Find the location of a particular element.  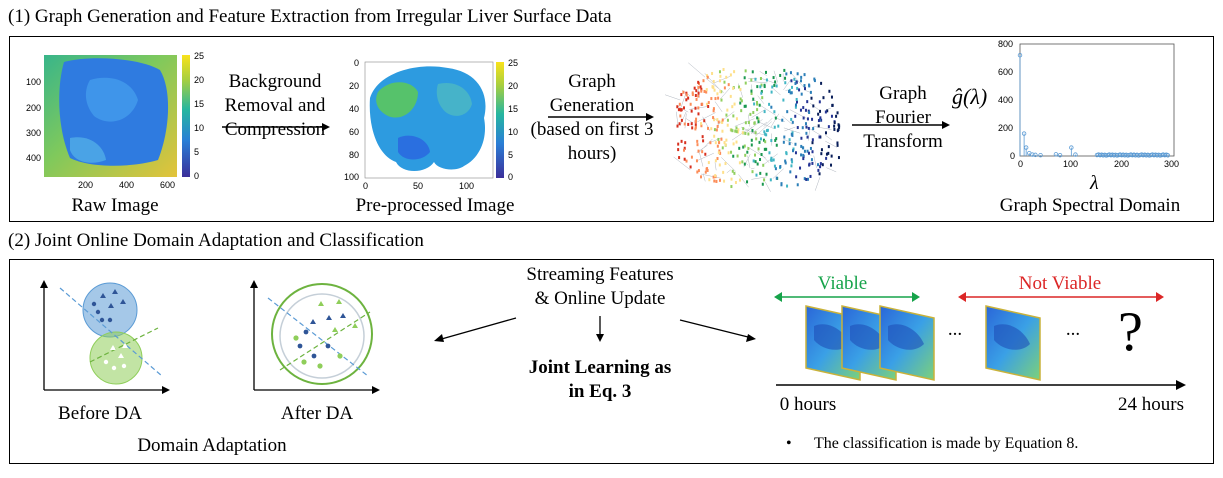

raw-x-tick: 600 is located at coordinates (168, 185).